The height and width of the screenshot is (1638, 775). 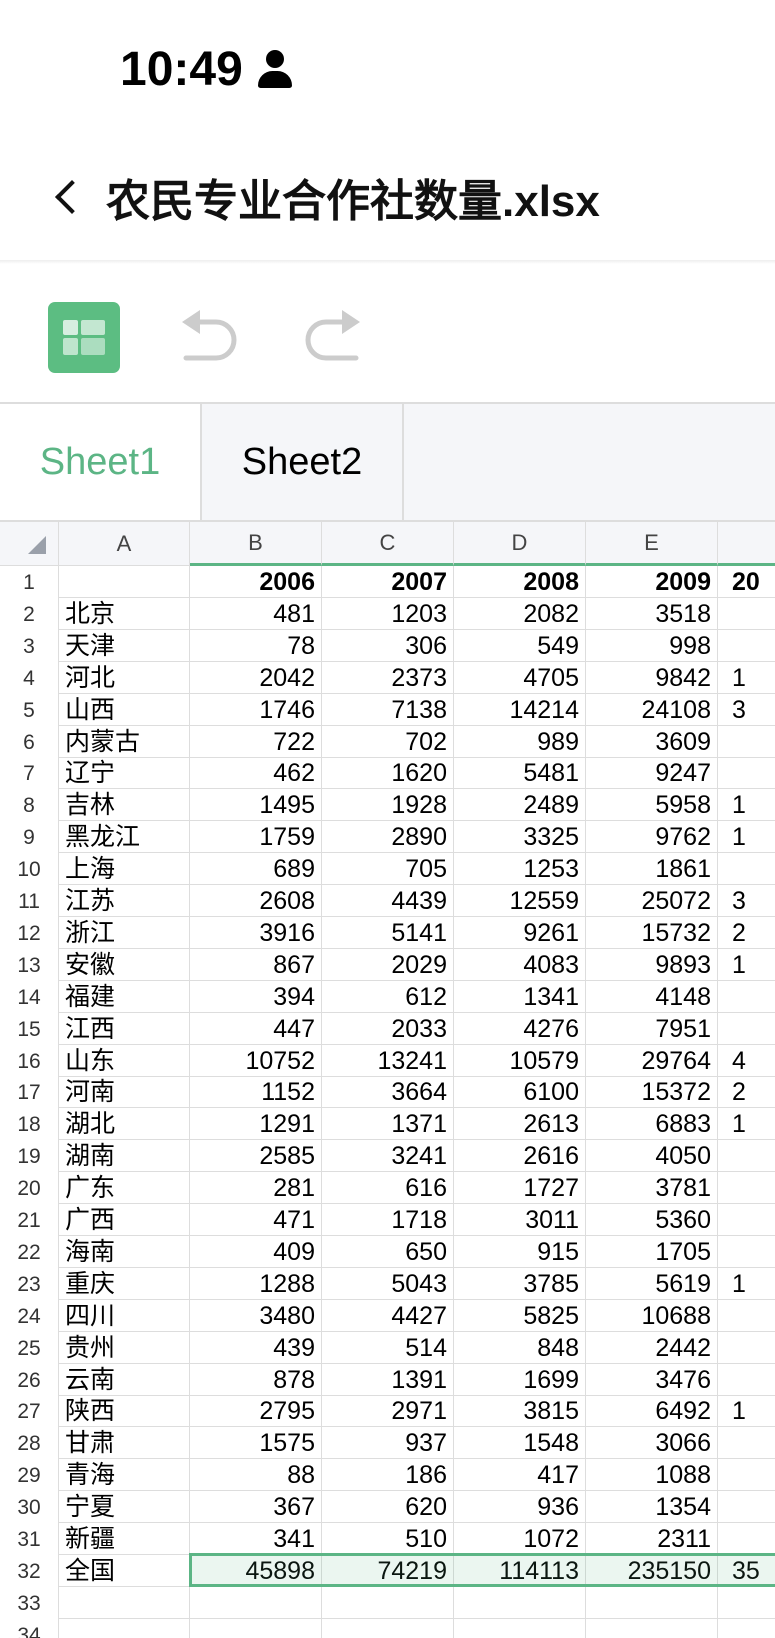 I want to click on table-cell: 281, so click(x=256, y=1188).